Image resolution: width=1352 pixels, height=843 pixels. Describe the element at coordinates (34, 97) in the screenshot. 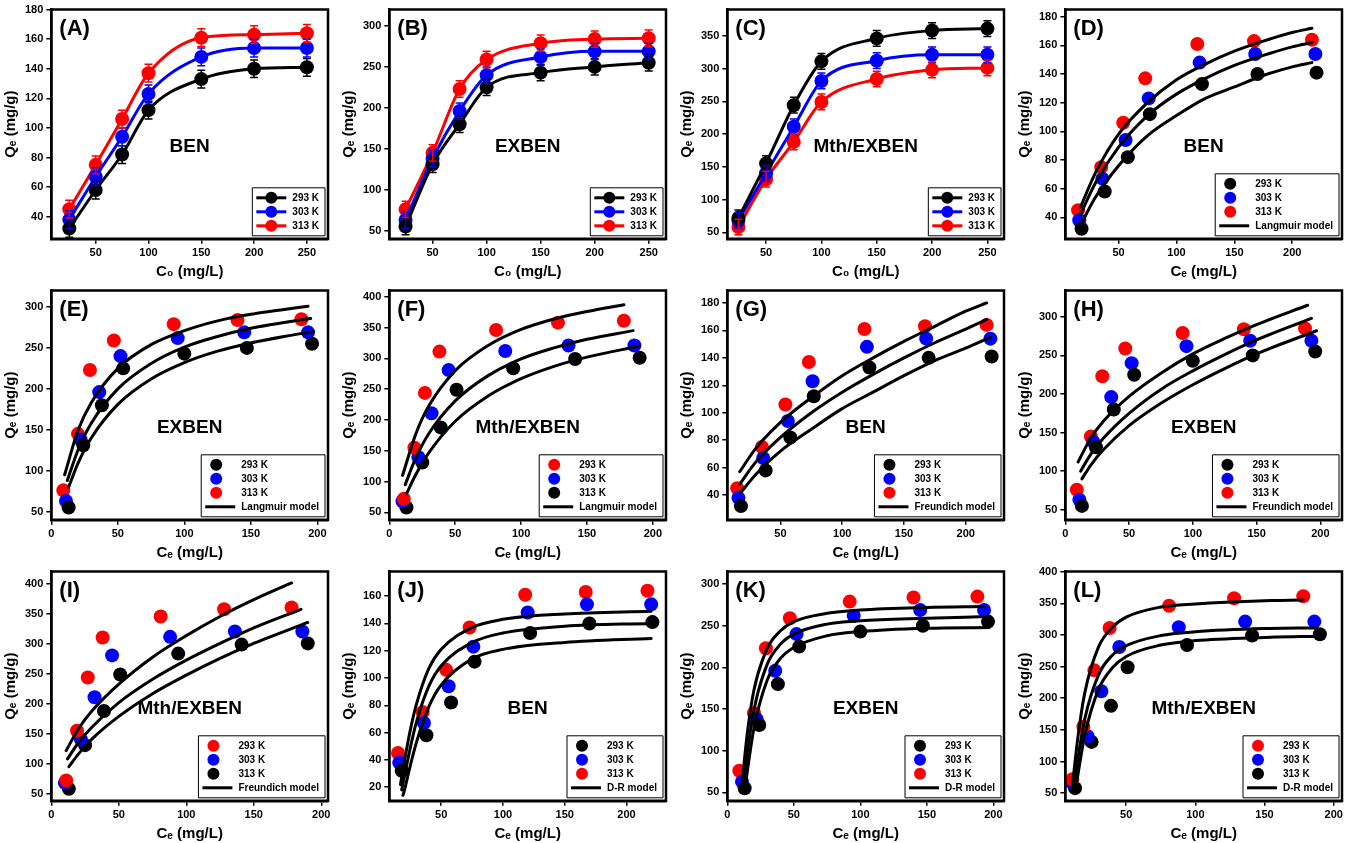

I see `y-tick-label: 120` at that location.